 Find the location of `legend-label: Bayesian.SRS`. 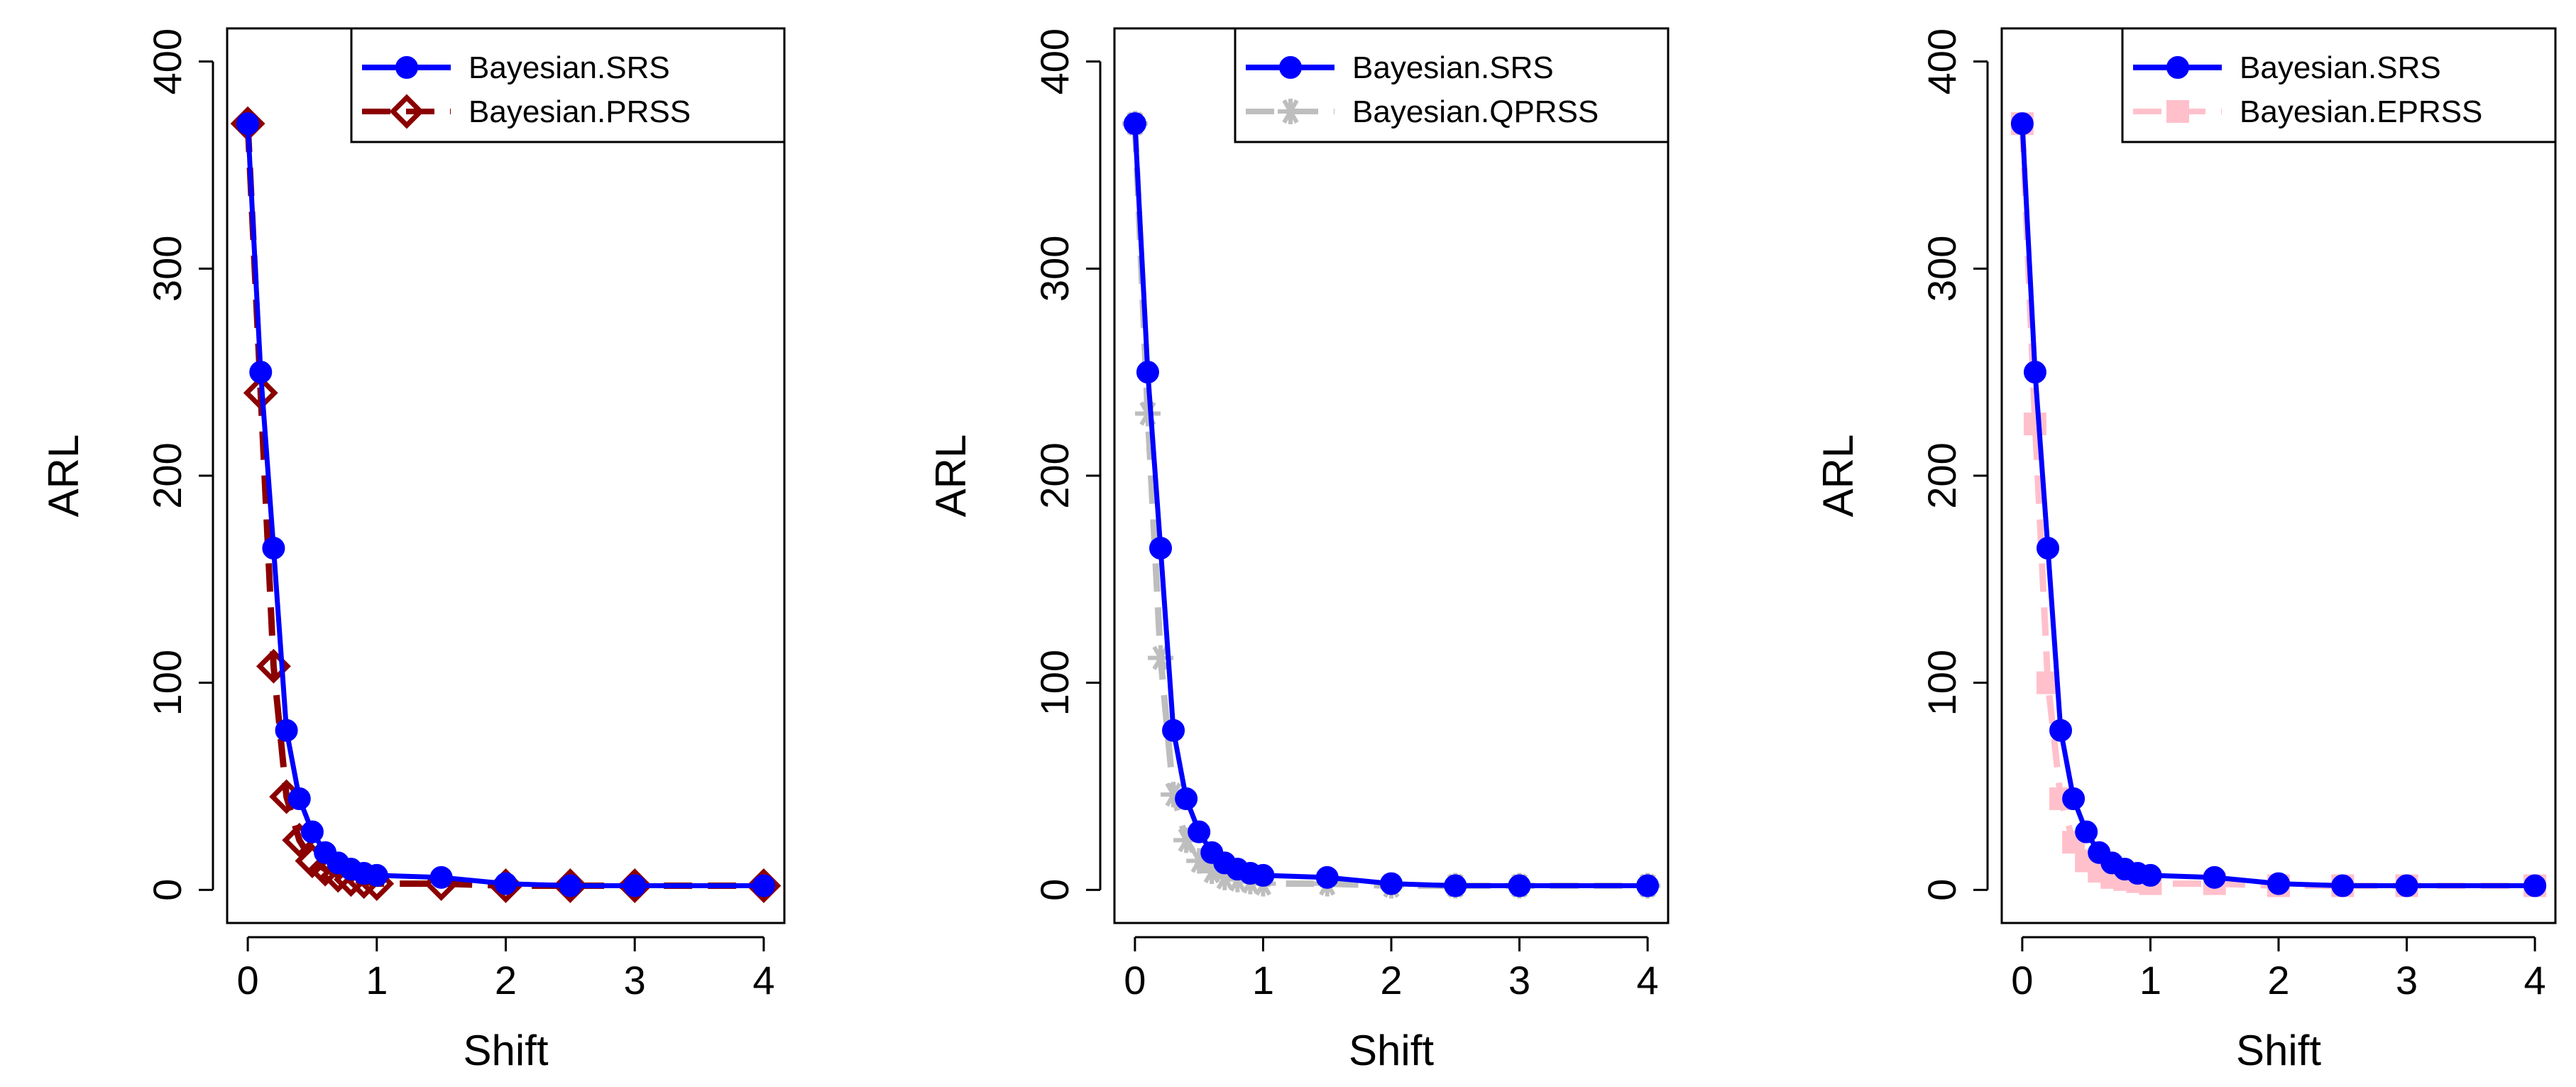

legend-label: Bayesian.SRS is located at coordinates (2340, 67).